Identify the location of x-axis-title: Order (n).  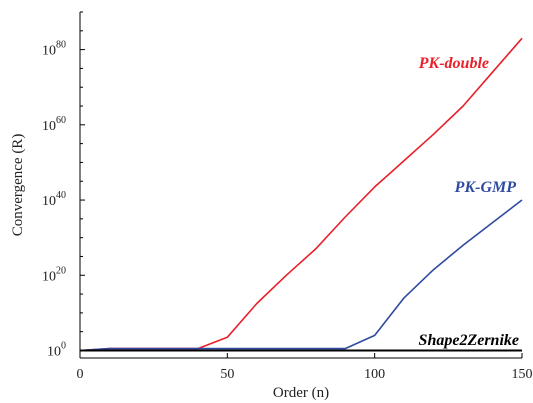
(301, 393).